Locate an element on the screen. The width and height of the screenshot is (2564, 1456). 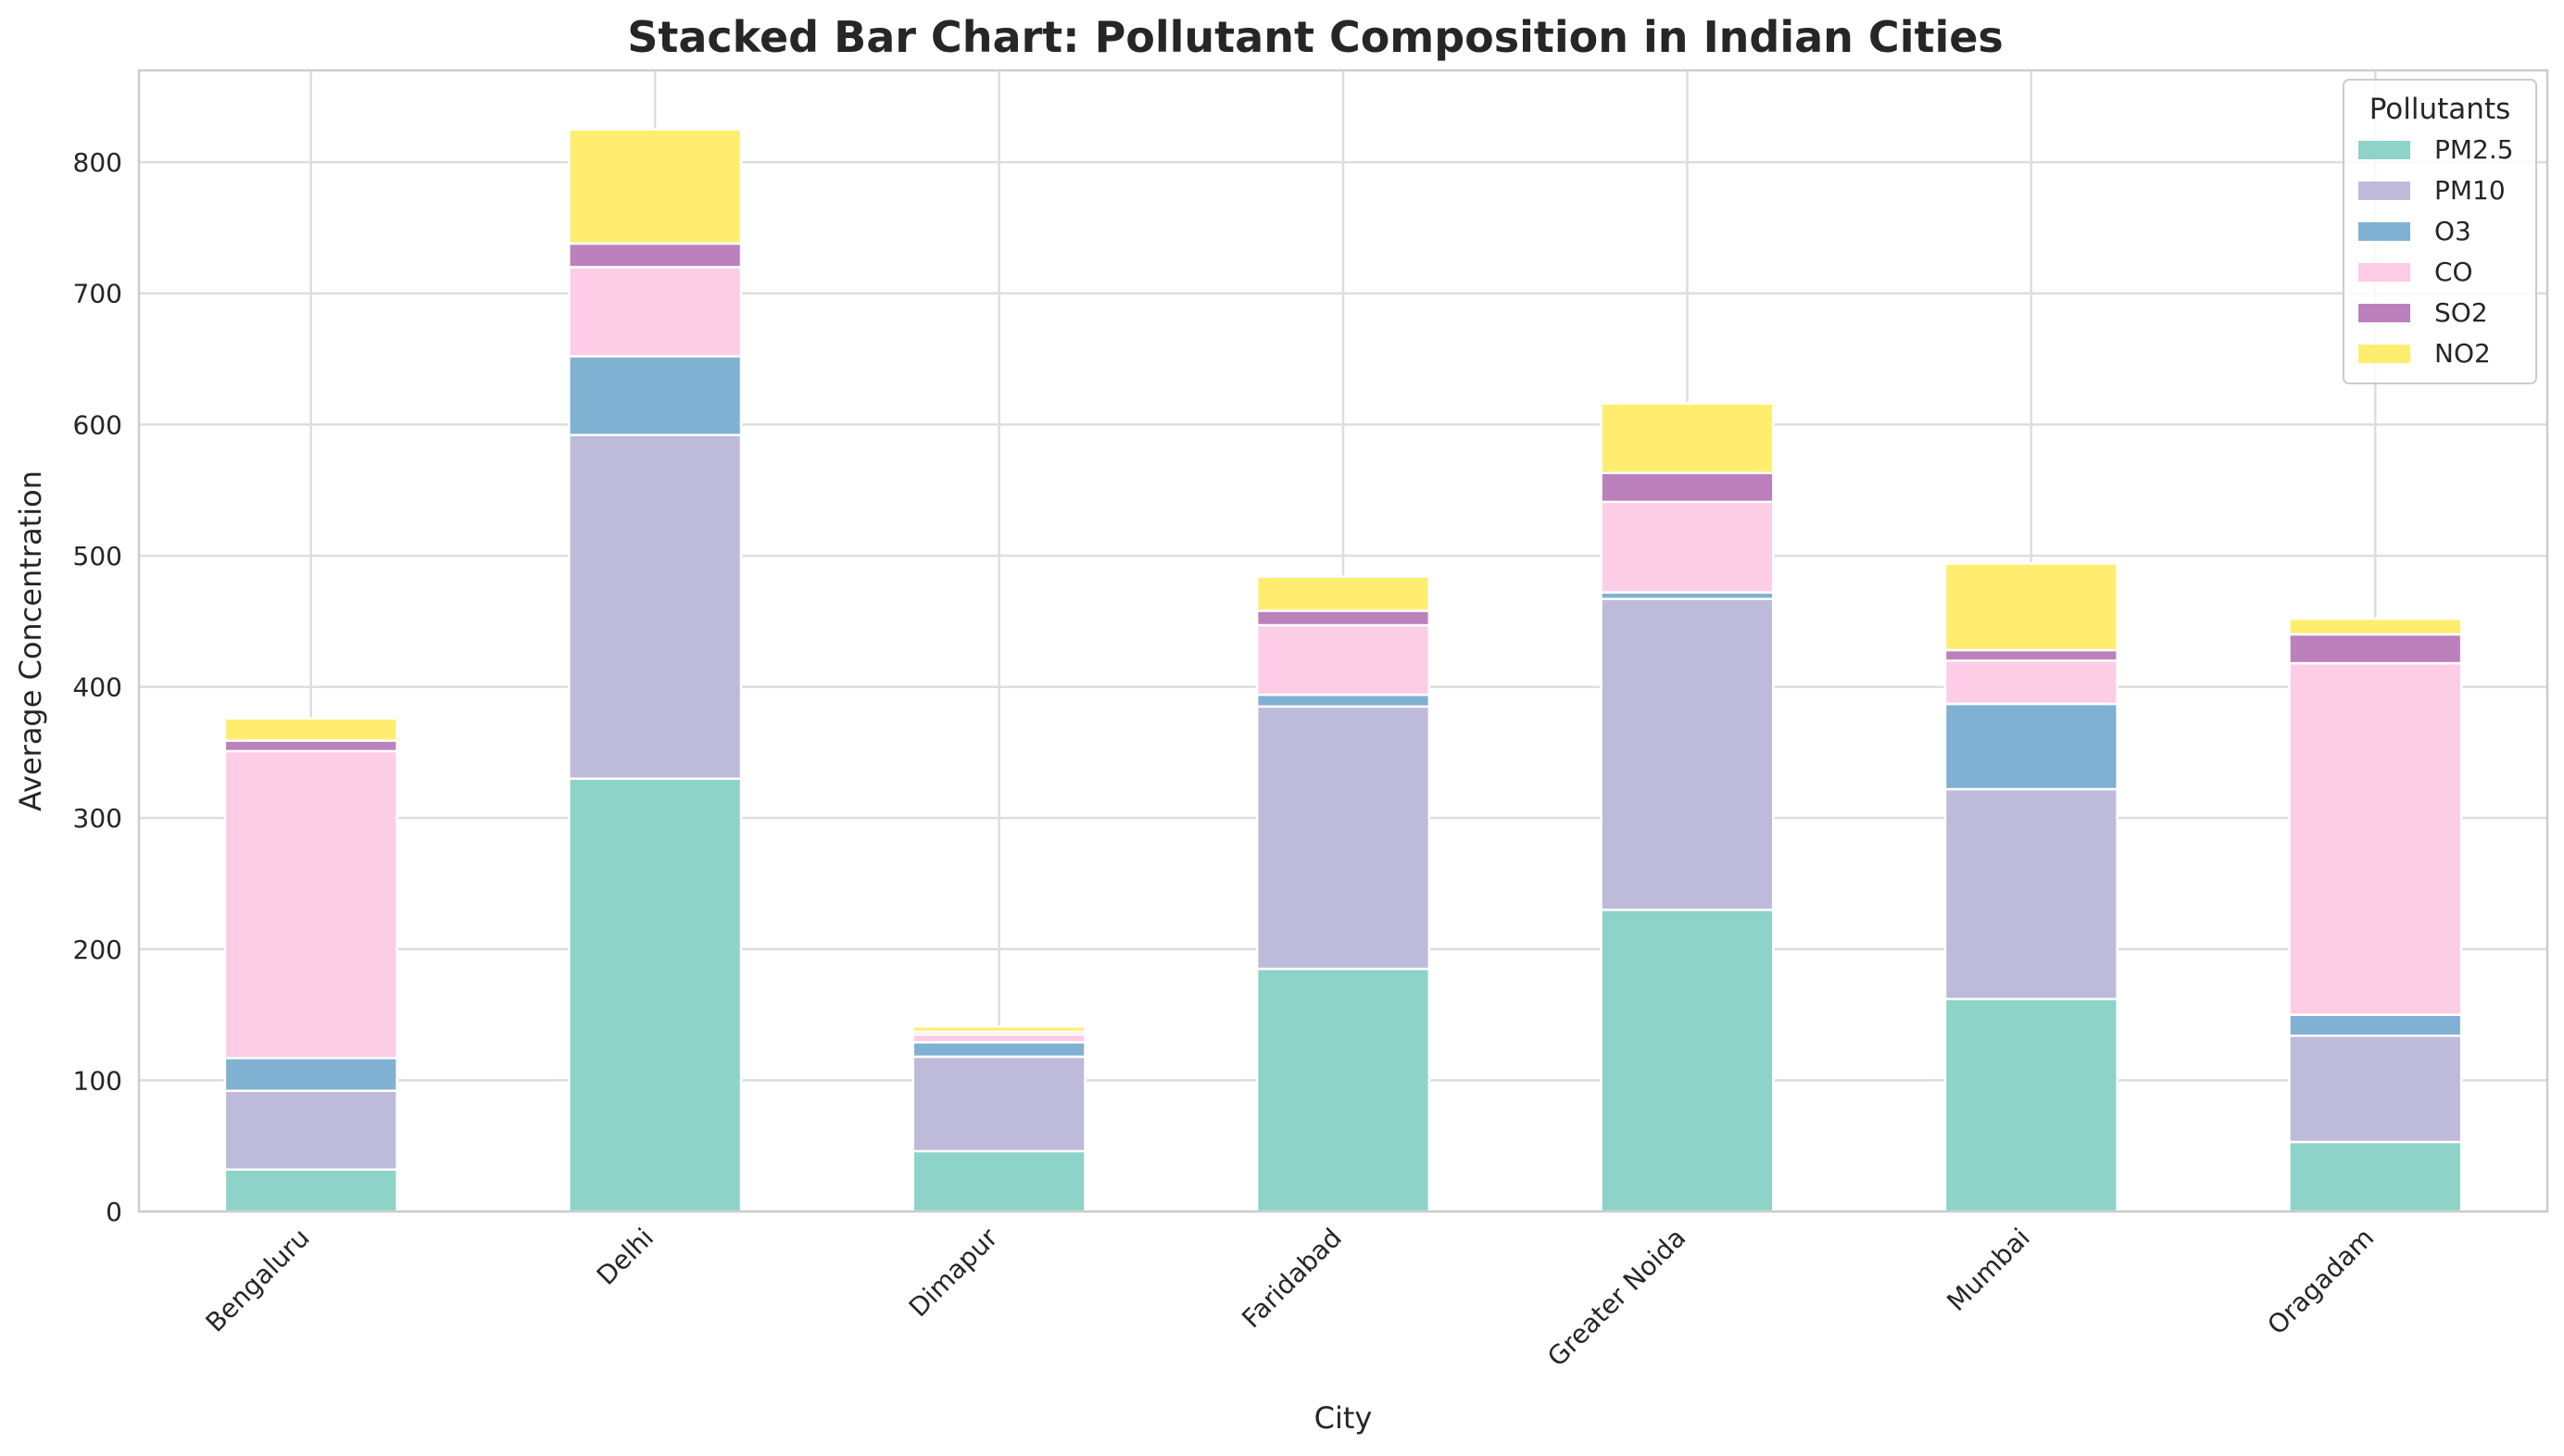
bar-faridabad-so2 is located at coordinates (1343, 618).